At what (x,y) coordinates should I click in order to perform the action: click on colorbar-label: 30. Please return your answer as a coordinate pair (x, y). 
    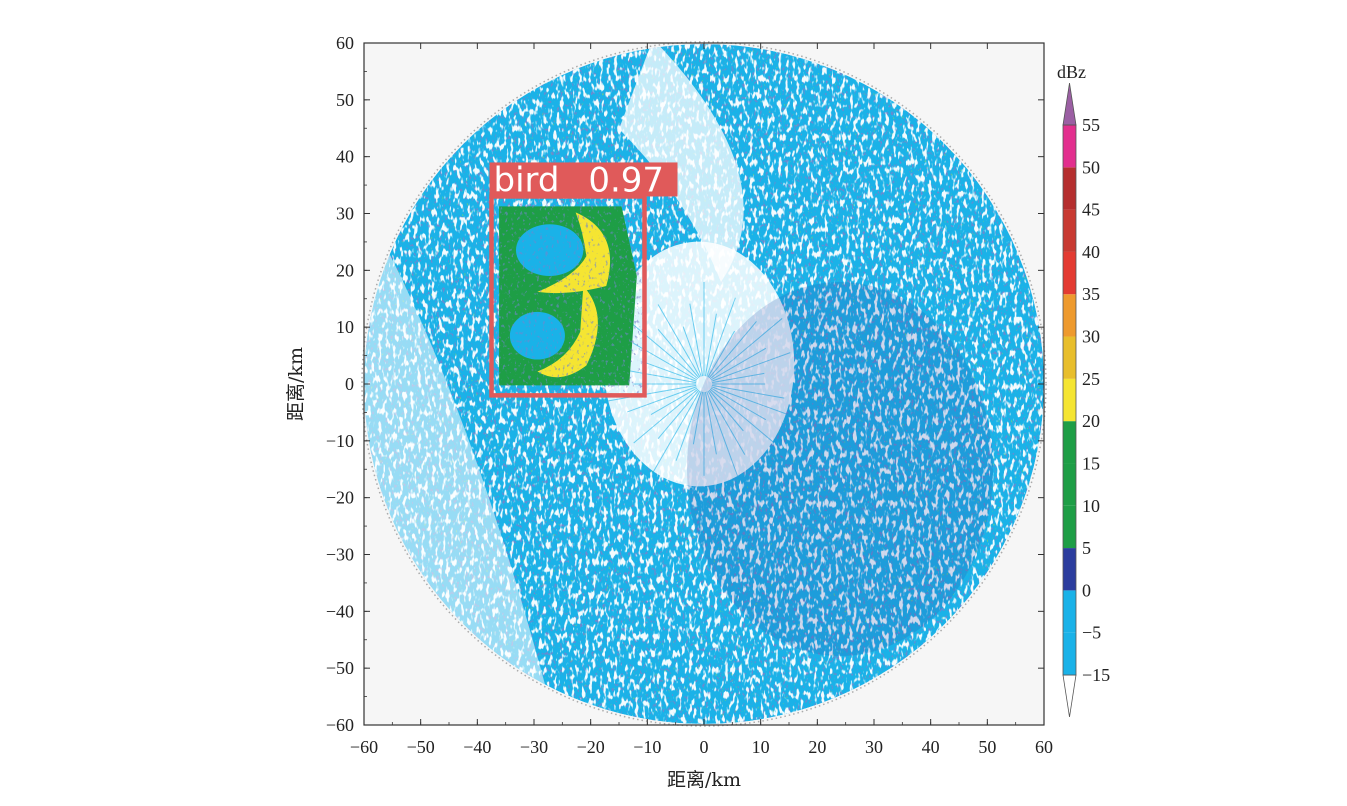
    Looking at the image, I should click on (1091, 337).